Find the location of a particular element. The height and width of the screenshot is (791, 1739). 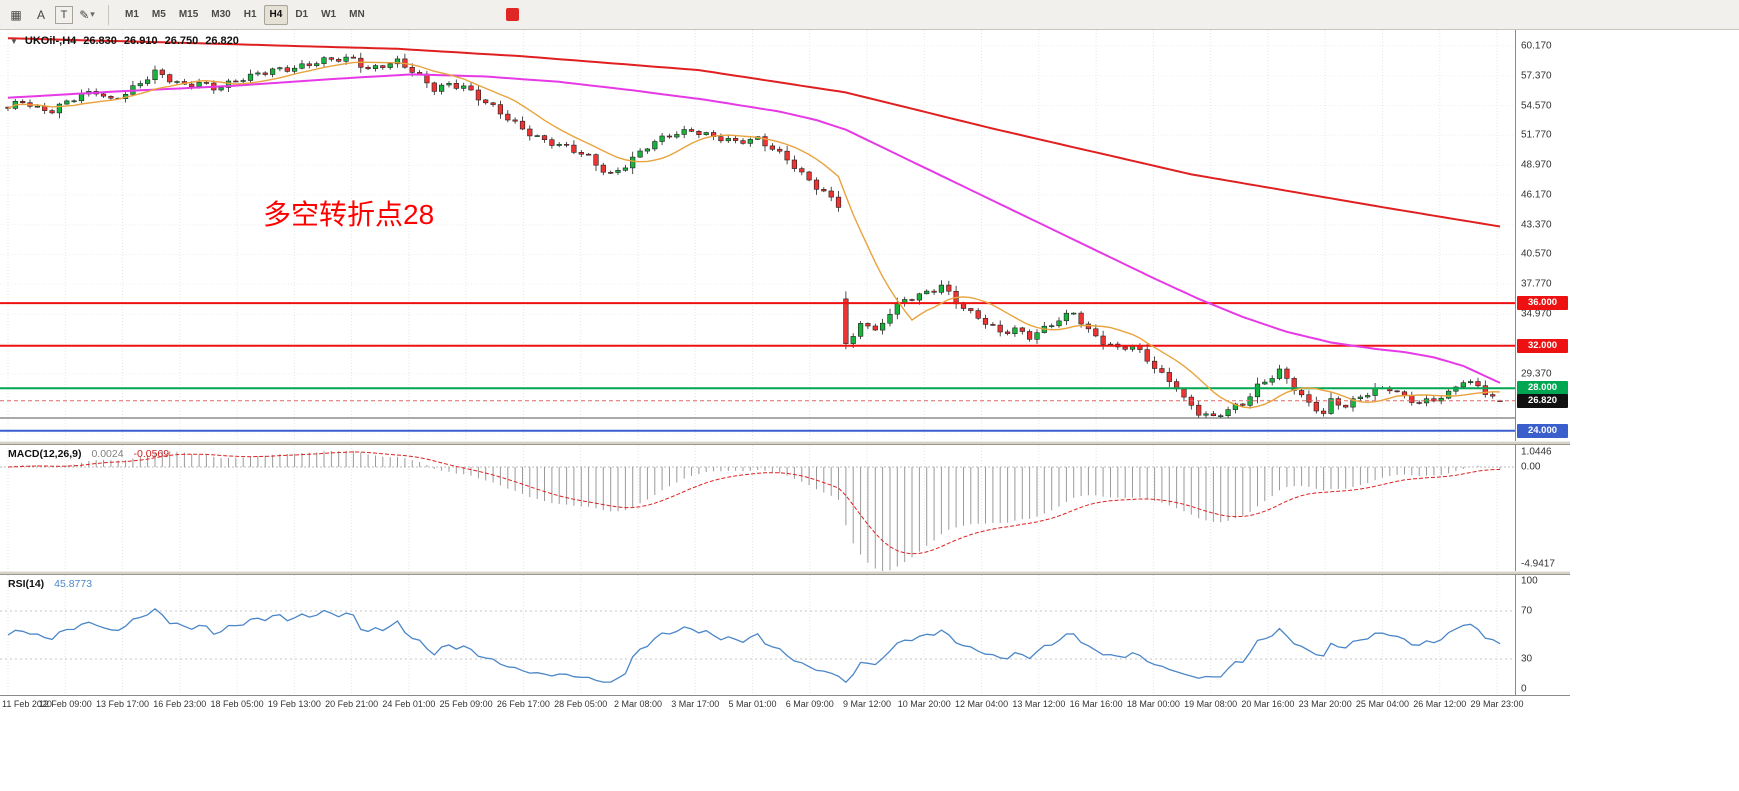

time-label: 12 Feb 09:00 is located at coordinates (65, 704).